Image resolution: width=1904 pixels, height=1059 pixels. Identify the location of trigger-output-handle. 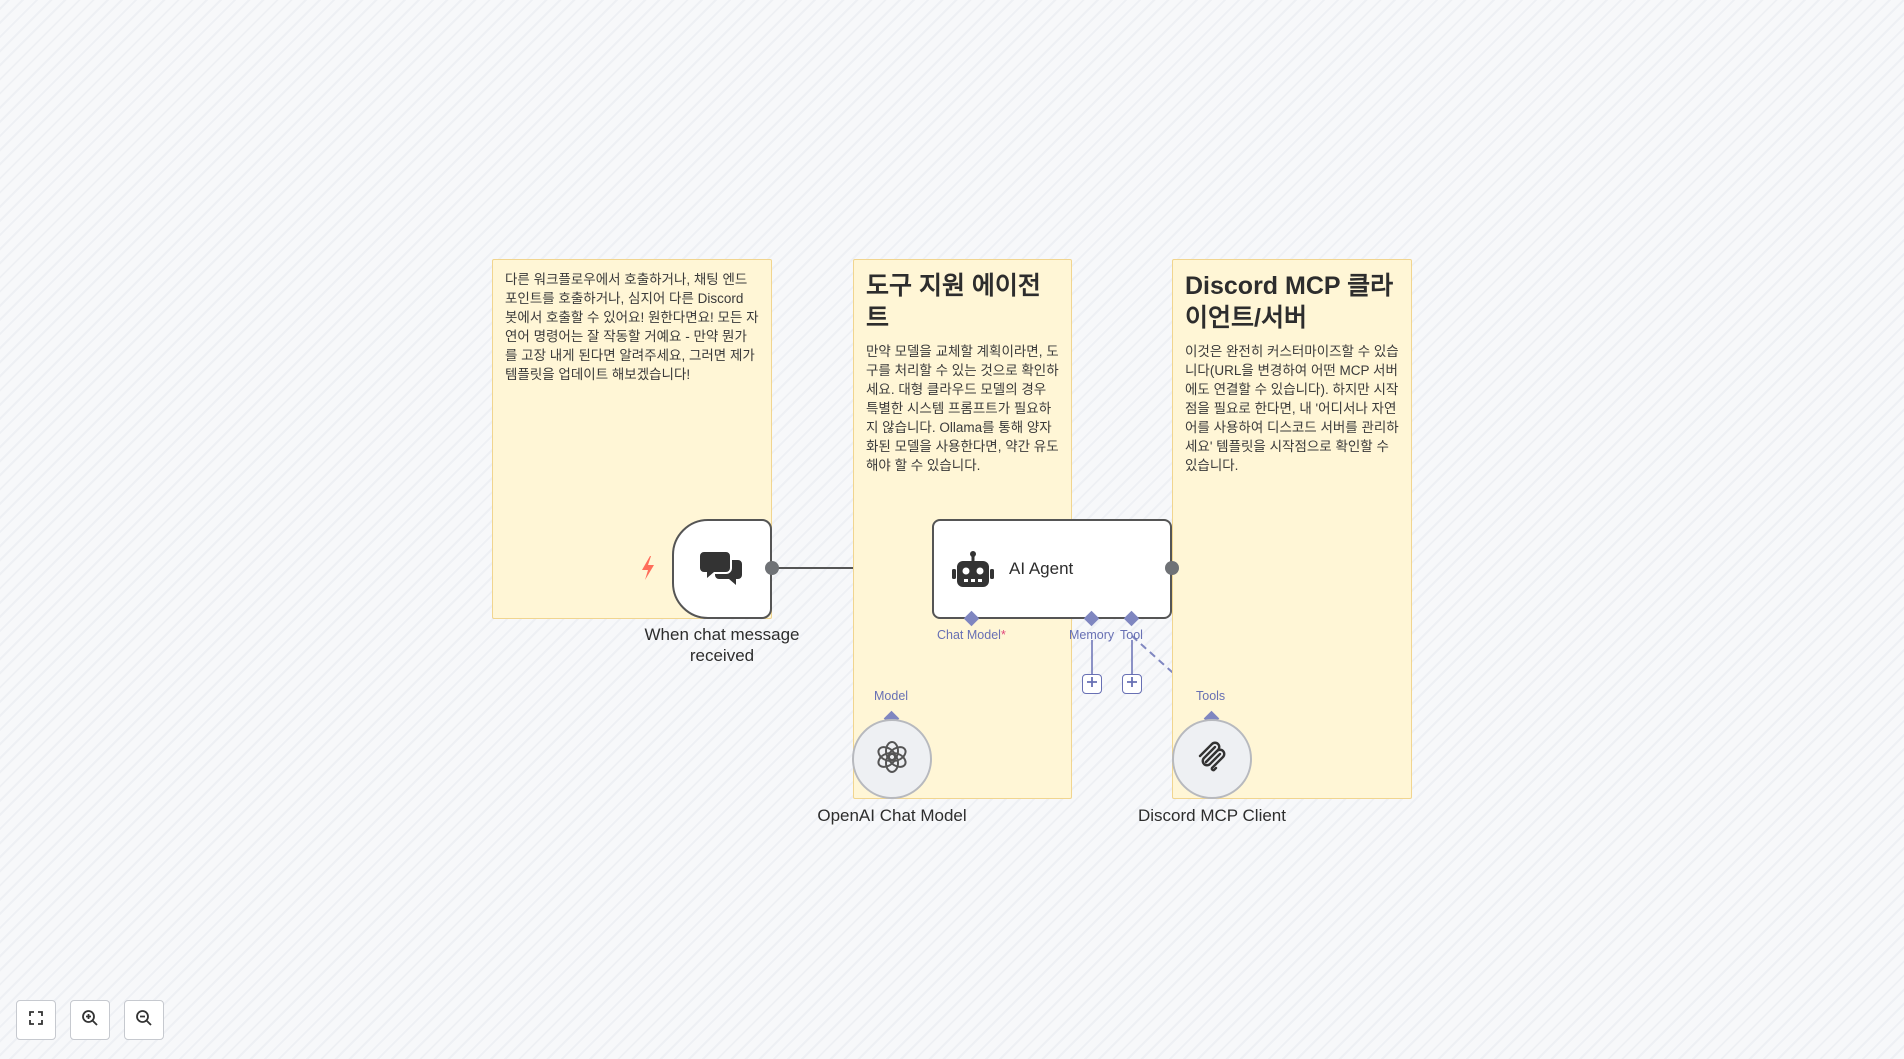
(772, 568).